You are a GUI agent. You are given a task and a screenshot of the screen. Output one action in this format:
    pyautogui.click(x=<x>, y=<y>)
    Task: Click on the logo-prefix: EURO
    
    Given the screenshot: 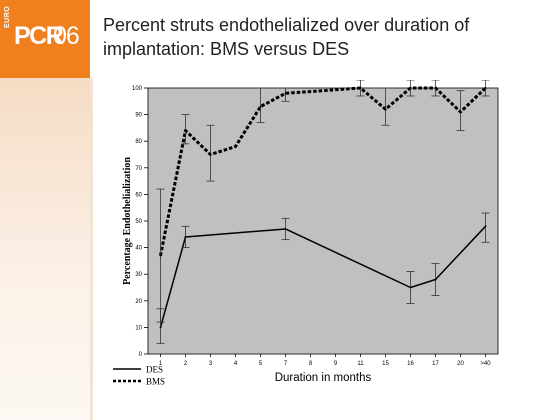 What is the action you would take?
    pyautogui.click(x=7, y=16)
    